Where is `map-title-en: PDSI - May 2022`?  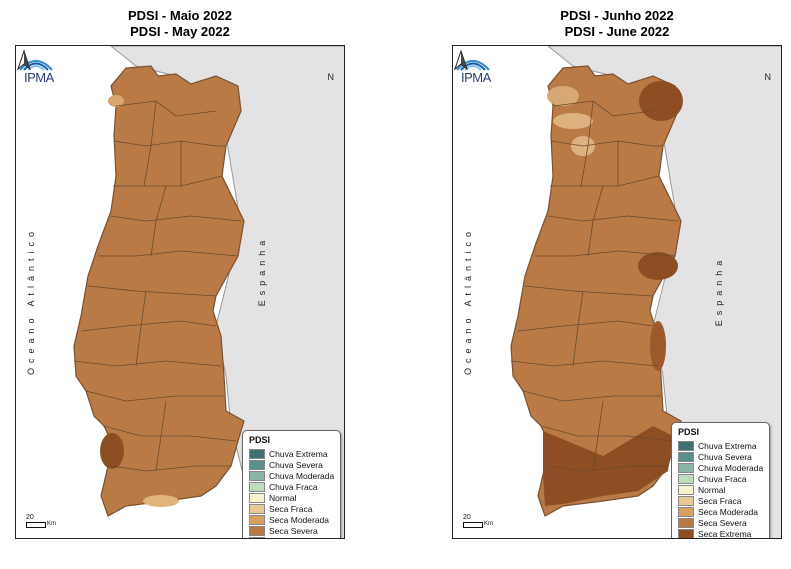 map-title-en: PDSI - May 2022 is located at coordinates (180, 31).